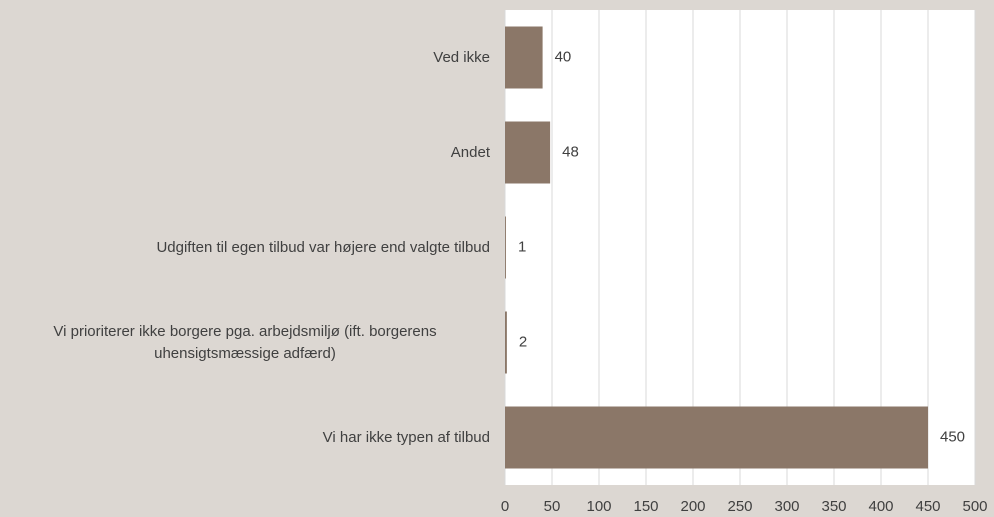 The height and width of the screenshot is (517, 994). What do you see at coordinates (786, 506) in the screenshot?
I see `x-tick-label: 300` at bounding box center [786, 506].